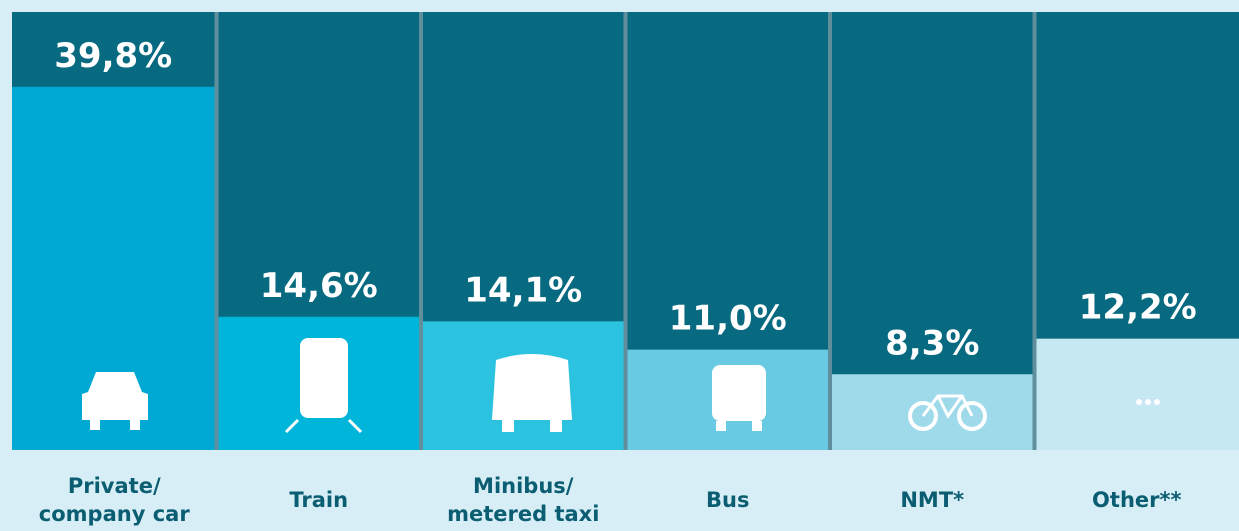 This screenshot has width=1239, height=531. What do you see at coordinates (319, 500) in the screenshot?
I see `category-label: Train` at bounding box center [319, 500].